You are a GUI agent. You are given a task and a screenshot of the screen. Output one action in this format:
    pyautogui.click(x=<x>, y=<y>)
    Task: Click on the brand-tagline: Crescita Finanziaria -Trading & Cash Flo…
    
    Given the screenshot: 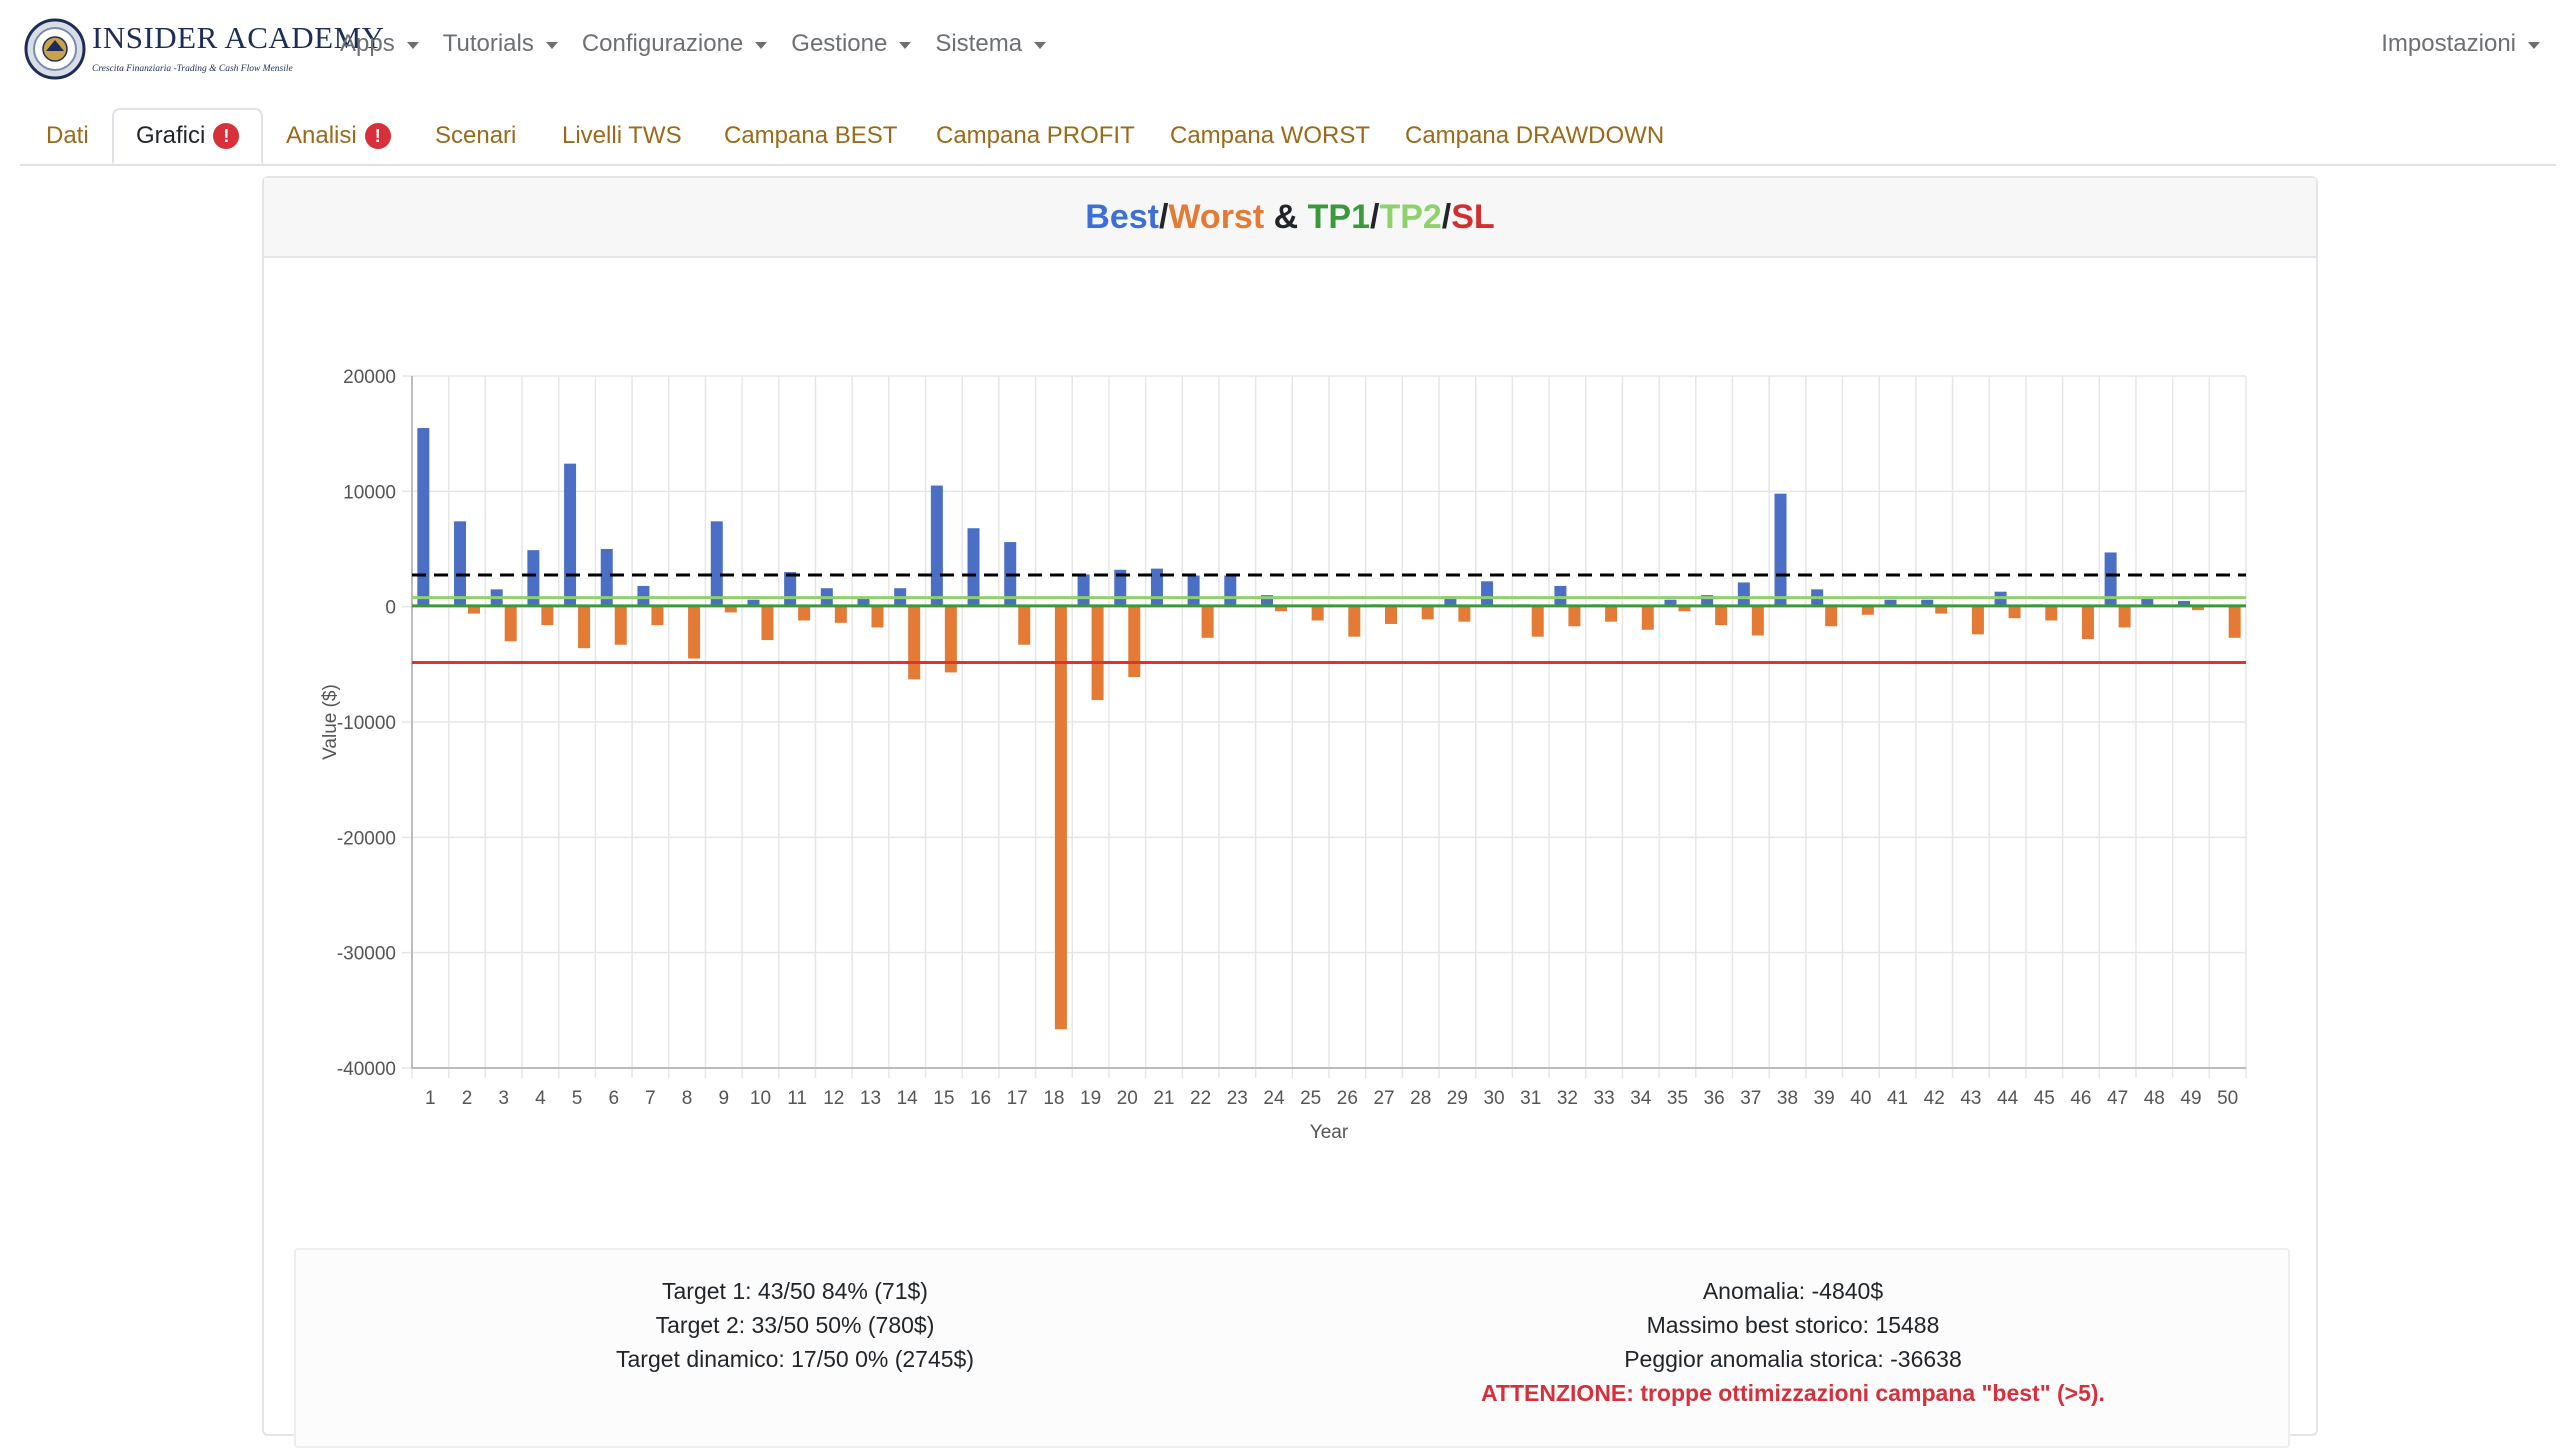 What is the action you would take?
    pyautogui.click(x=192, y=69)
    